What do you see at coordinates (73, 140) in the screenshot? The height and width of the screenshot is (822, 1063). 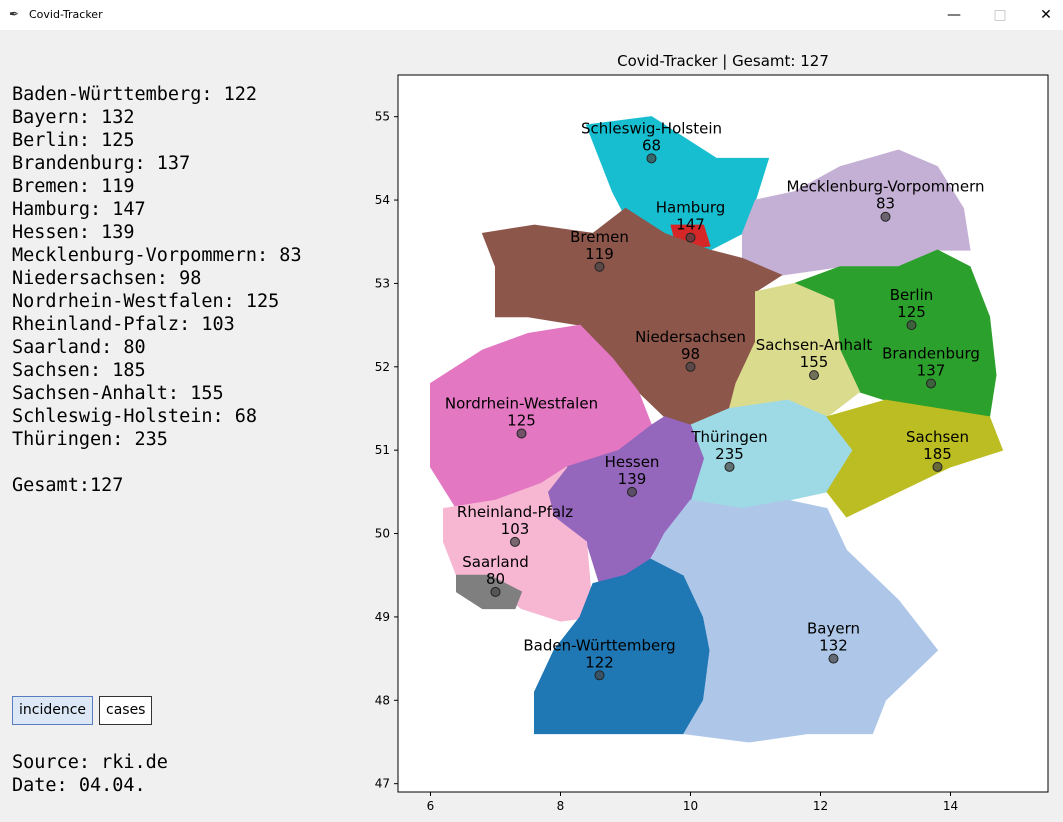 I see `stat-row: Berlin: 125` at bounding box center [73, 140].